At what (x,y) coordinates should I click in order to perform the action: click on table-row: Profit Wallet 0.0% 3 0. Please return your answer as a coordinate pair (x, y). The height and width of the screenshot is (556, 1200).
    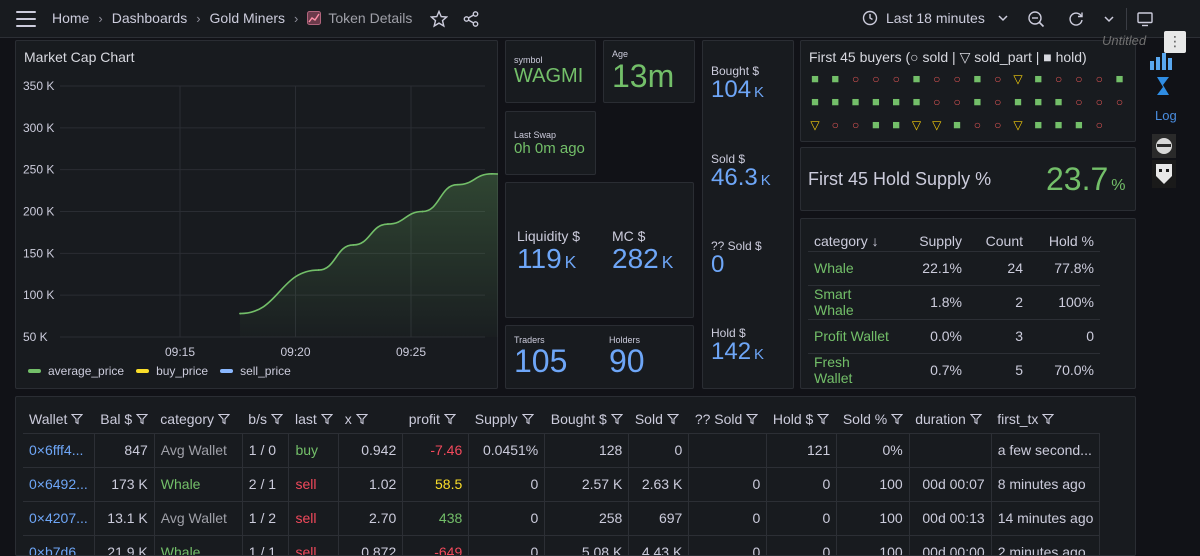
    Looking at the image, I should click on (954, 335).